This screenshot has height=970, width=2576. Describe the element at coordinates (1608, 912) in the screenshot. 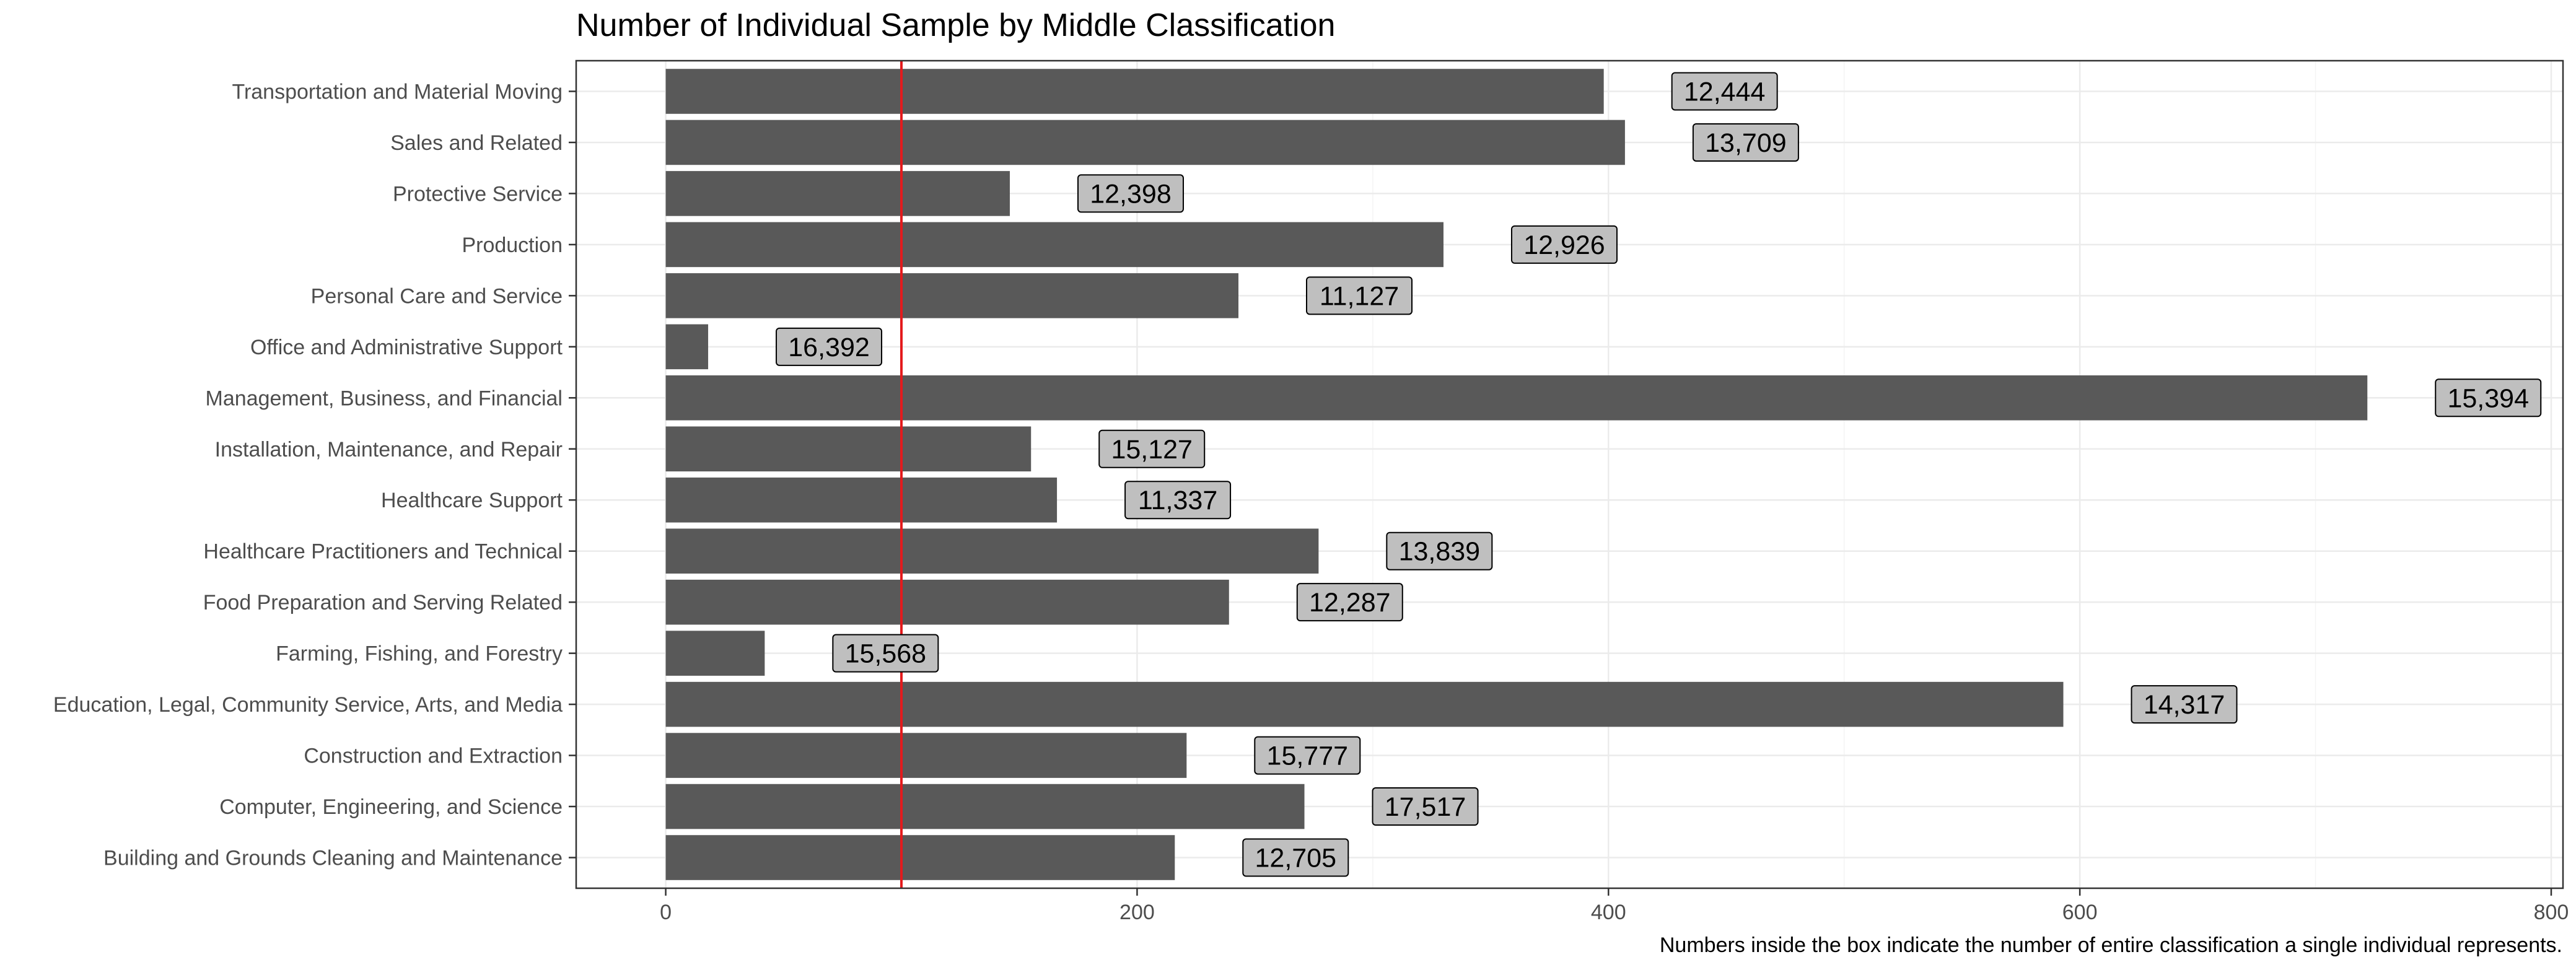

I see `x-tick-label: 400` at that location.